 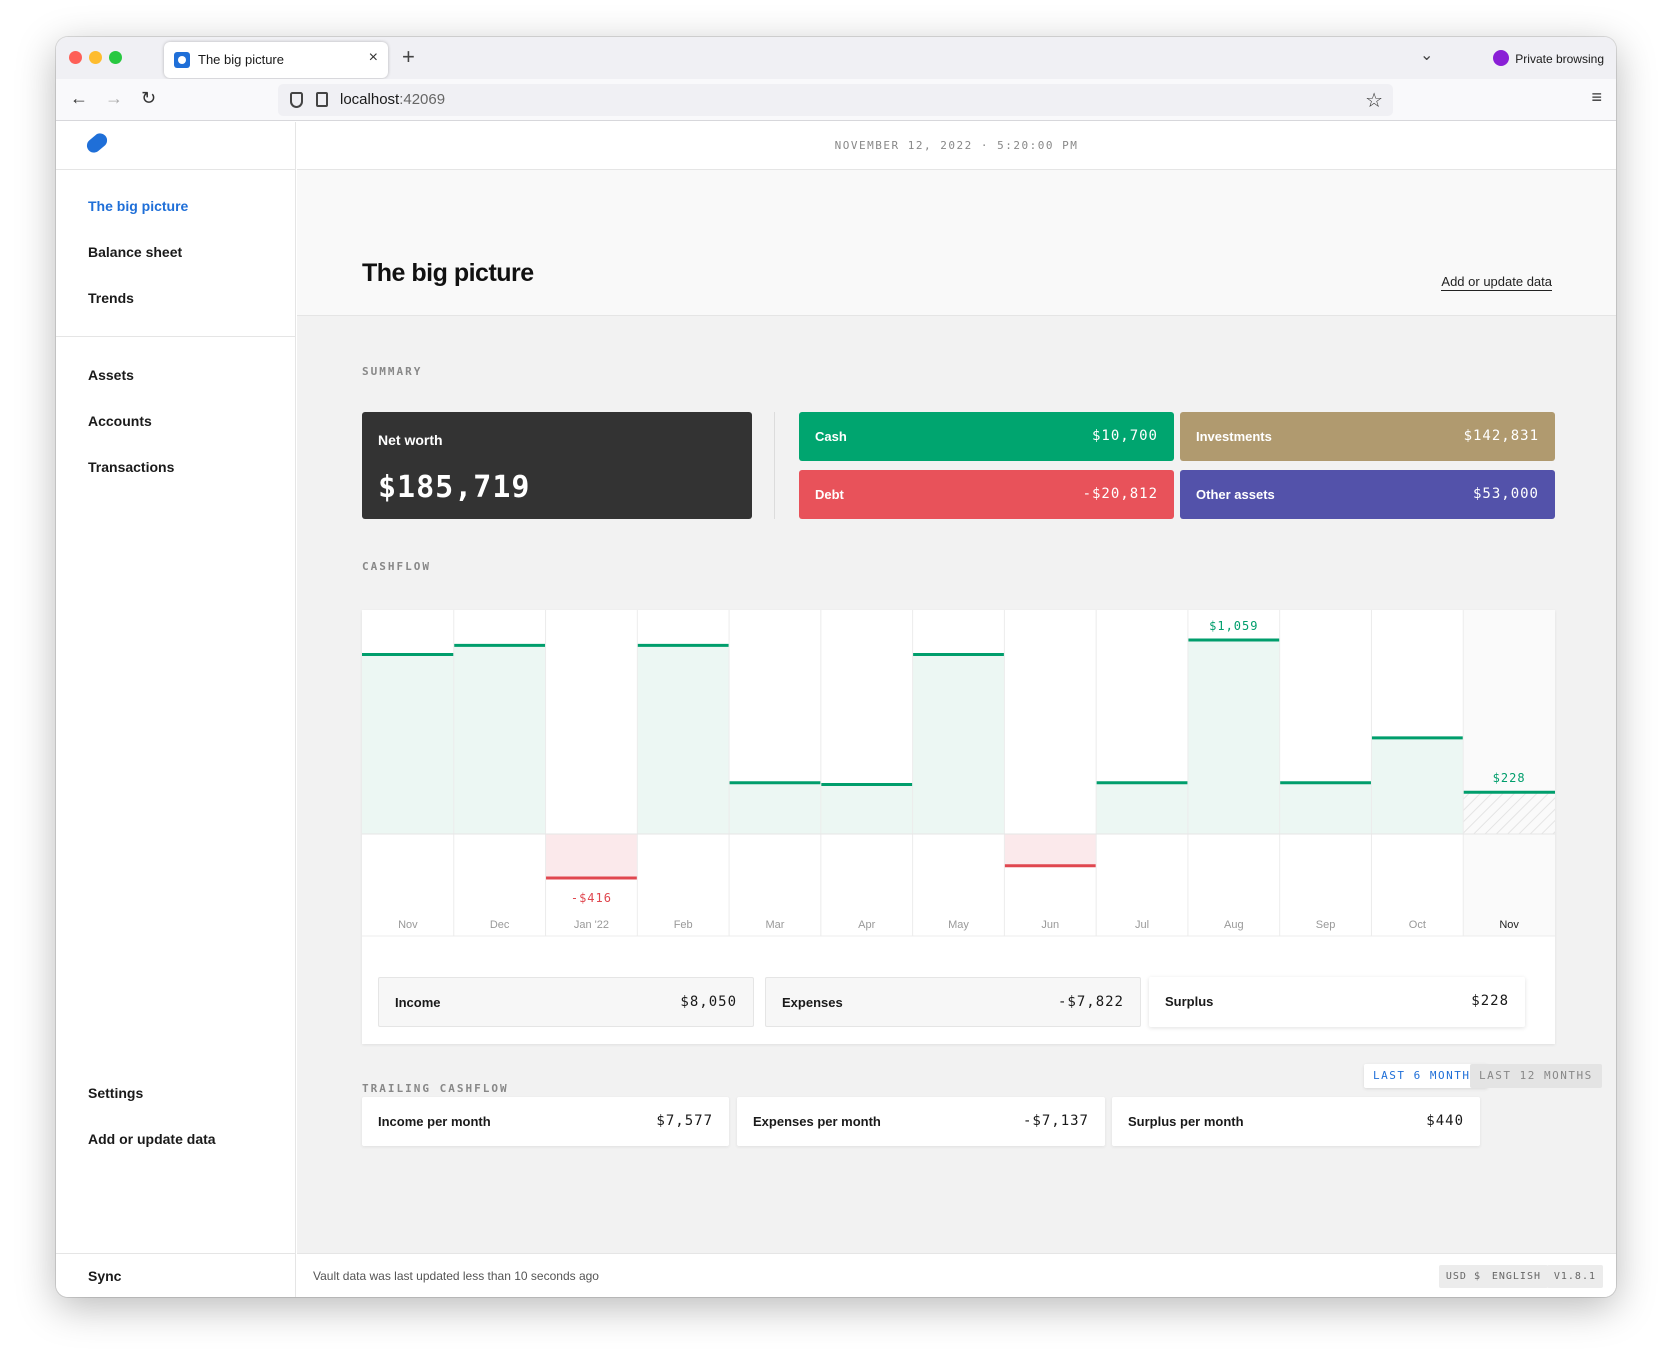 I want to click on surplus-label: Surplus, so click(x=1189, y=1001).